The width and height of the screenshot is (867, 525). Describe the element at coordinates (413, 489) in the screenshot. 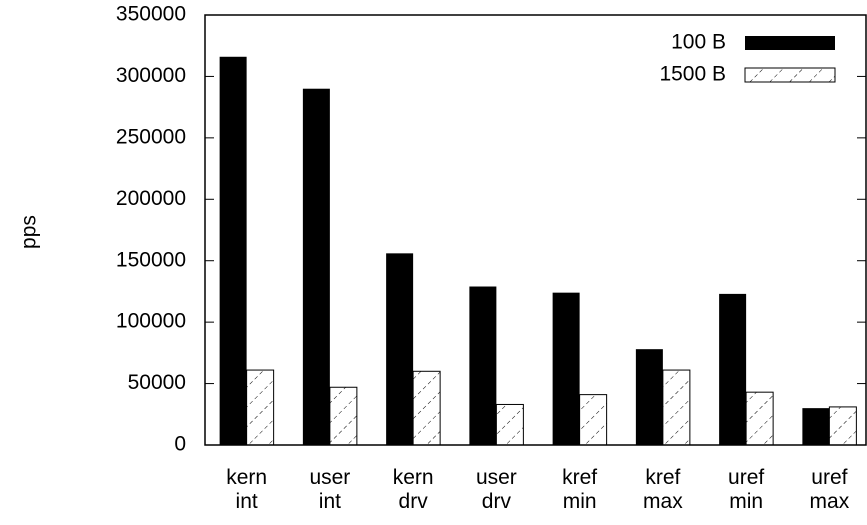

I see `x-tick-label: kern drv` at that location.